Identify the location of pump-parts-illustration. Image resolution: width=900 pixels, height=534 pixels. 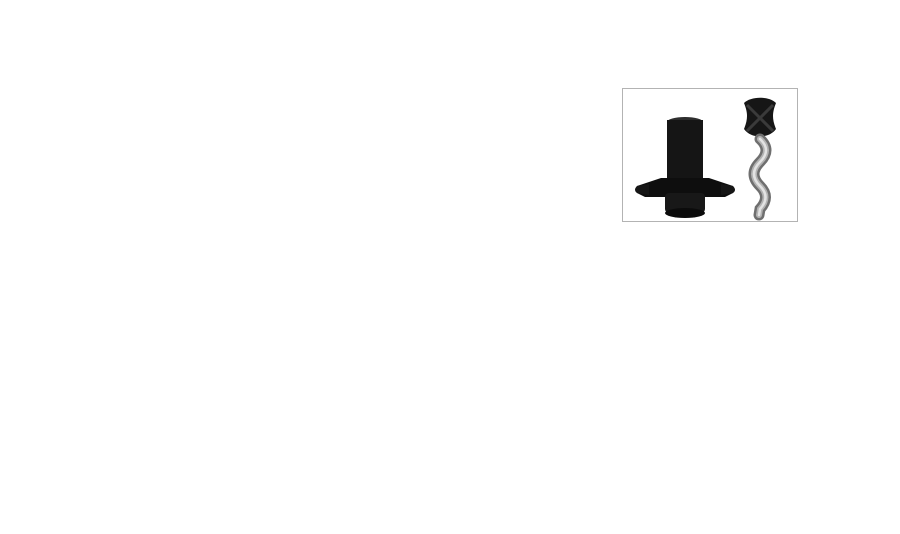
(705, 159).